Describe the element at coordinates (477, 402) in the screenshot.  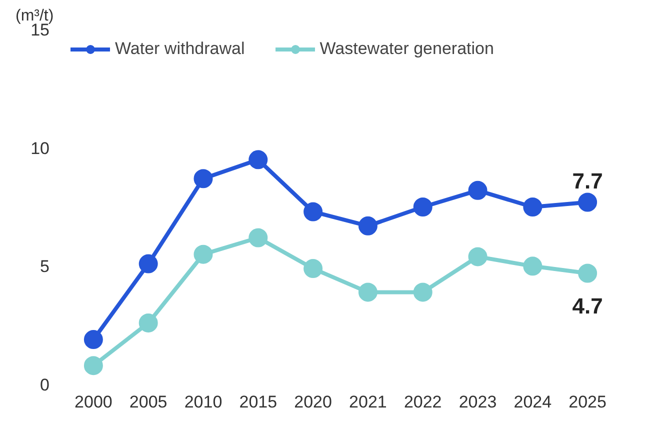
I see `x-tick-label: 2023` at that location.